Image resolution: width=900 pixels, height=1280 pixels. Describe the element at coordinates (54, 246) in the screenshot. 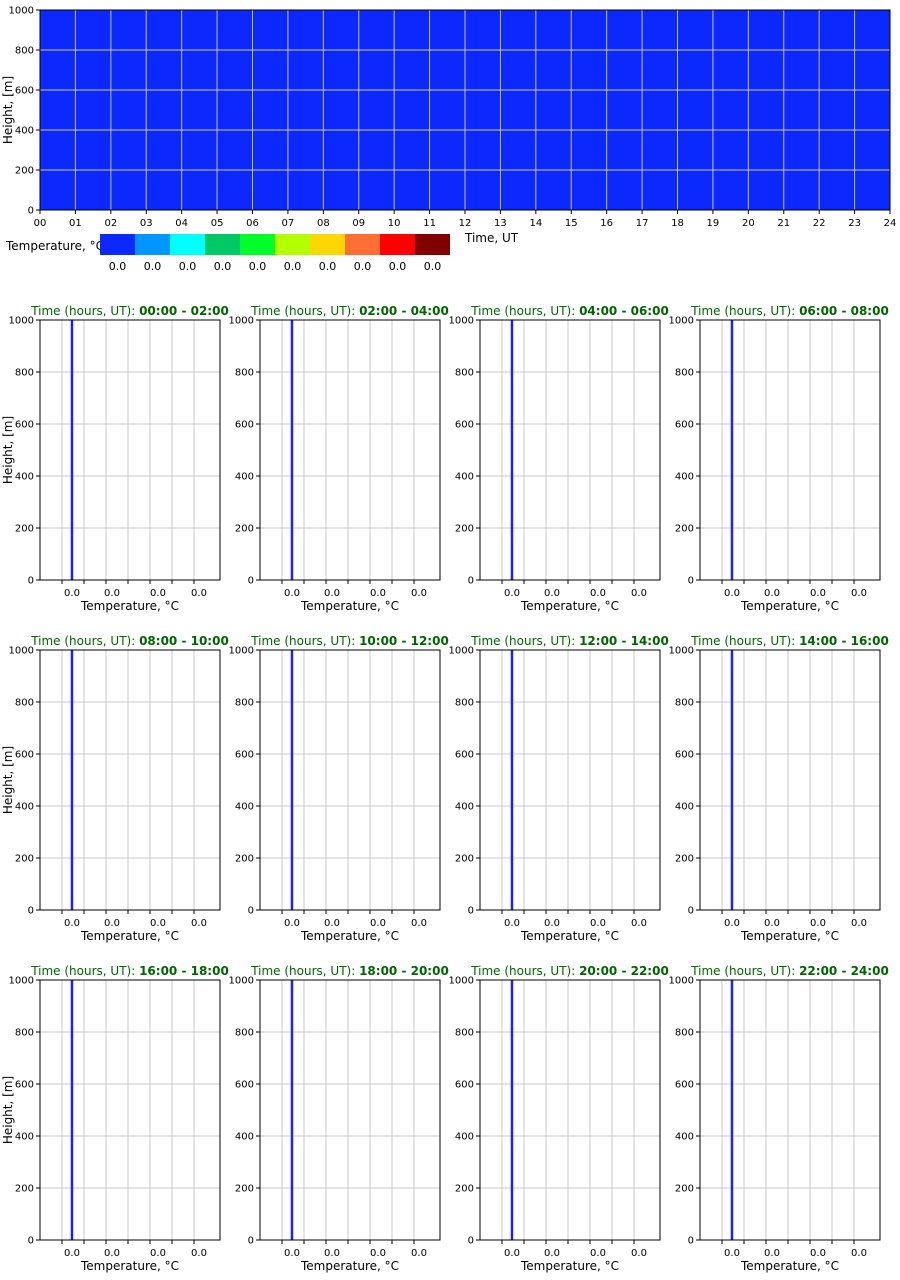

I see `colorbar-label: Temperature, °C` at that location.